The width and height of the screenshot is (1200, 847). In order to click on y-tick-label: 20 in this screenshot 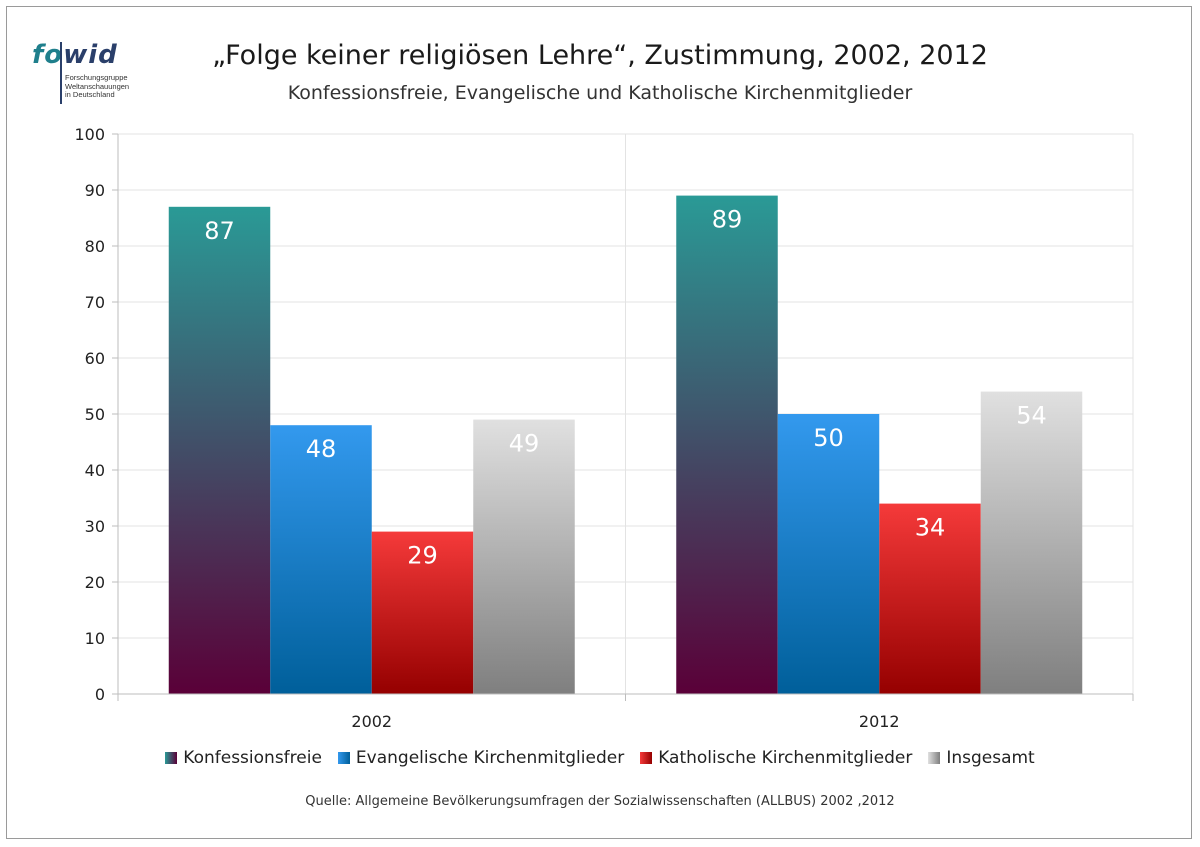, I will do `click(95, 582)`.